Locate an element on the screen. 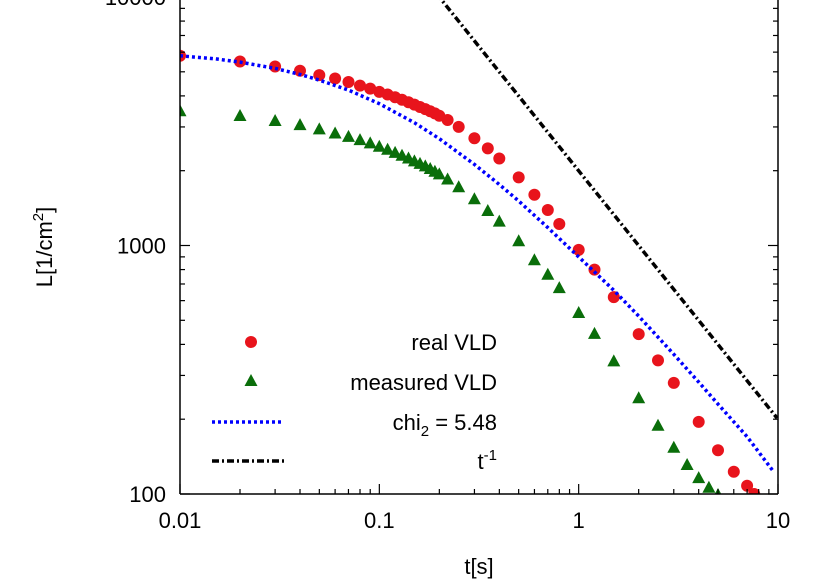  x-tick-label: 0.1 is located at coordinates (379, 520).